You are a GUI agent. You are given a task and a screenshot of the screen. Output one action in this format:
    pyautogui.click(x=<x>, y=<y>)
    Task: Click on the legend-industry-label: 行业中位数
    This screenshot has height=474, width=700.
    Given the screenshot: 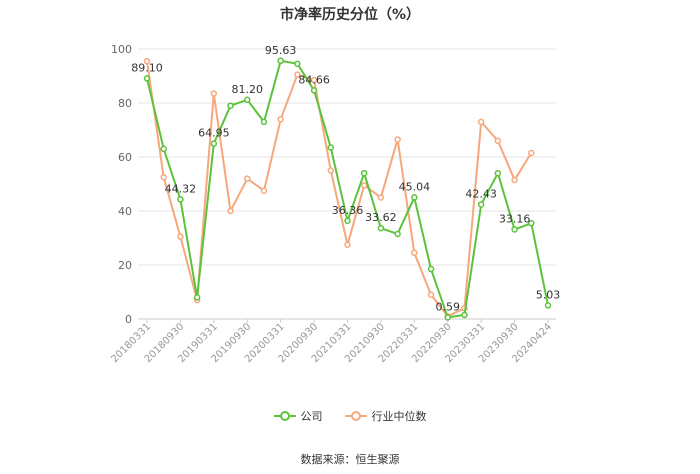 What is the action you would take?
    pyautogui.click(x=399, y=416)
    